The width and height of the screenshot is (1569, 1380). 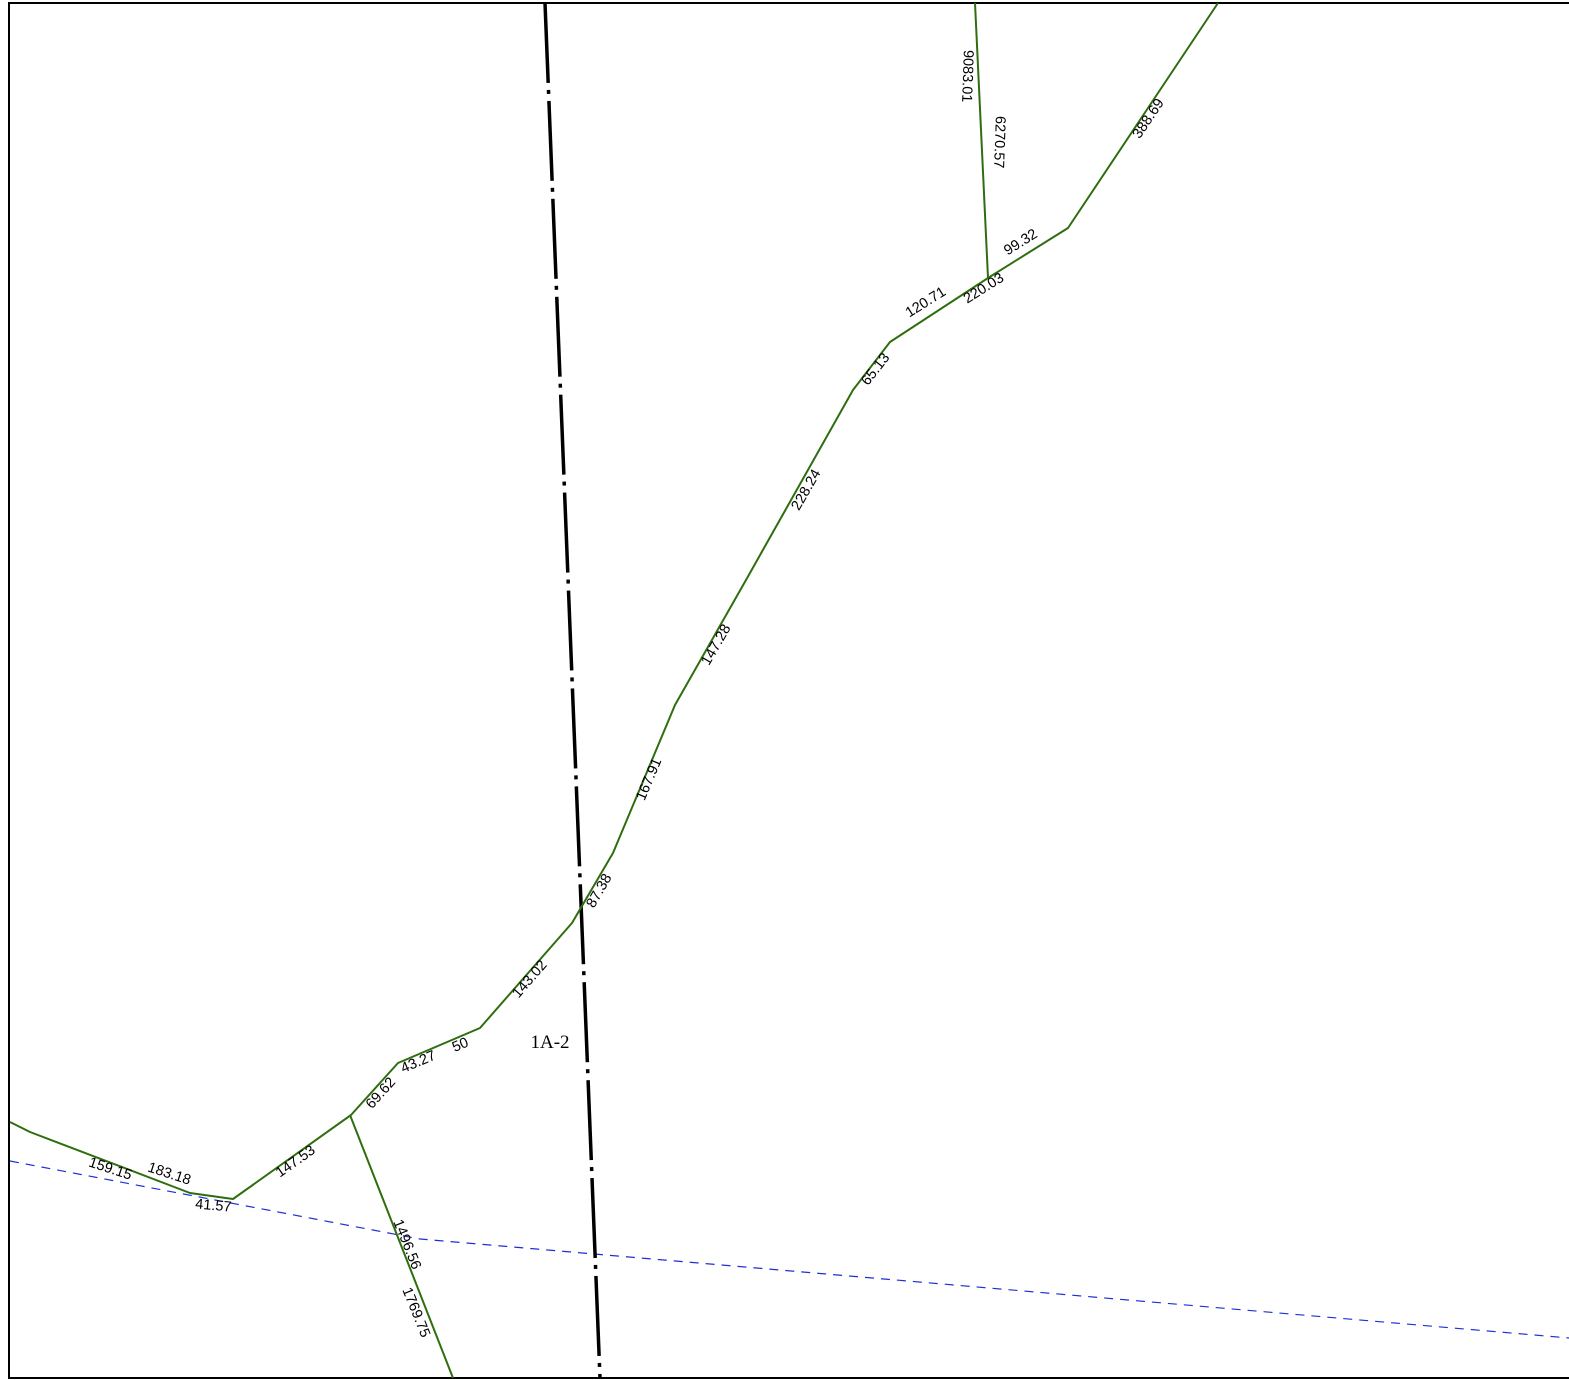 What do you see at coordinates (967, 76) in the screenshot?
I see `dimension-label: 9083.01` at bounding box center [967, 76].